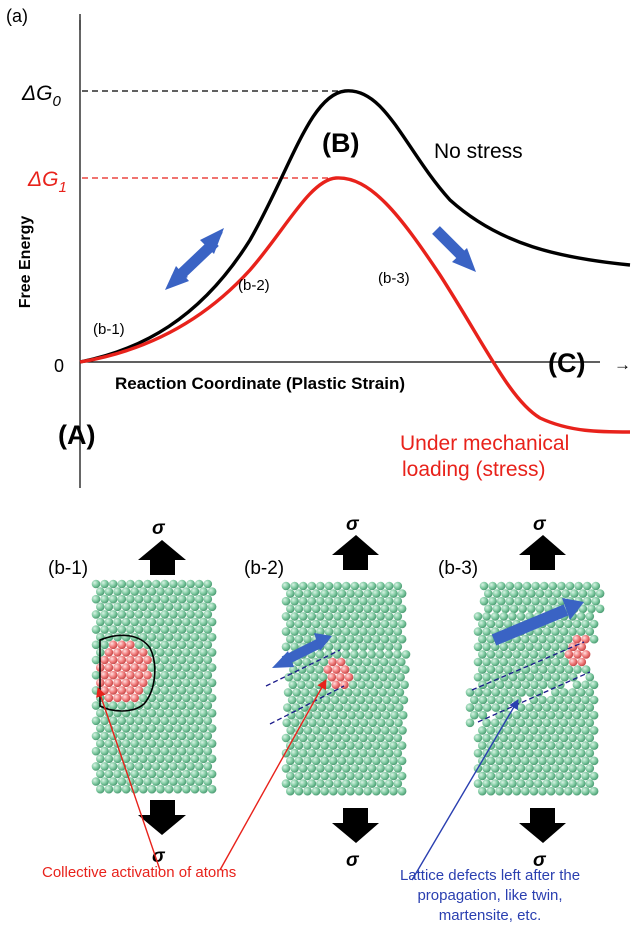 The image size is (642, 936). Describe the element at coordinates (194, 259) in the screenshot. I see `bidirectional-arrow-icon` at that location.